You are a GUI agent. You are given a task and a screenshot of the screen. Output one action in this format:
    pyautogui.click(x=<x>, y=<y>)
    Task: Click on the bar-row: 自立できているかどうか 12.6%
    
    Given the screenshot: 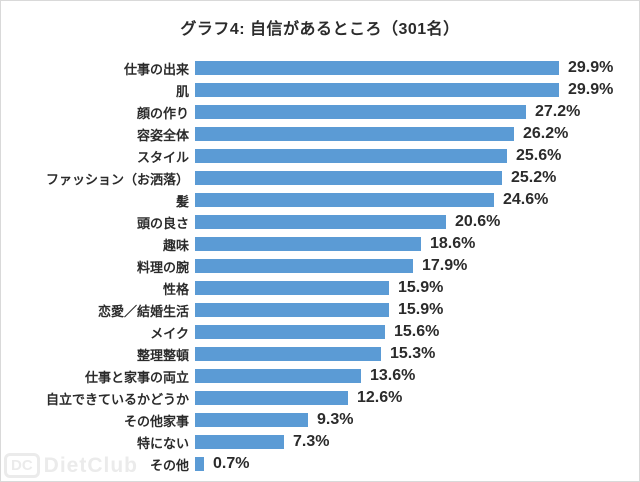 What is the action you would take?
    pyautogui.click(x=320, y=398)
    